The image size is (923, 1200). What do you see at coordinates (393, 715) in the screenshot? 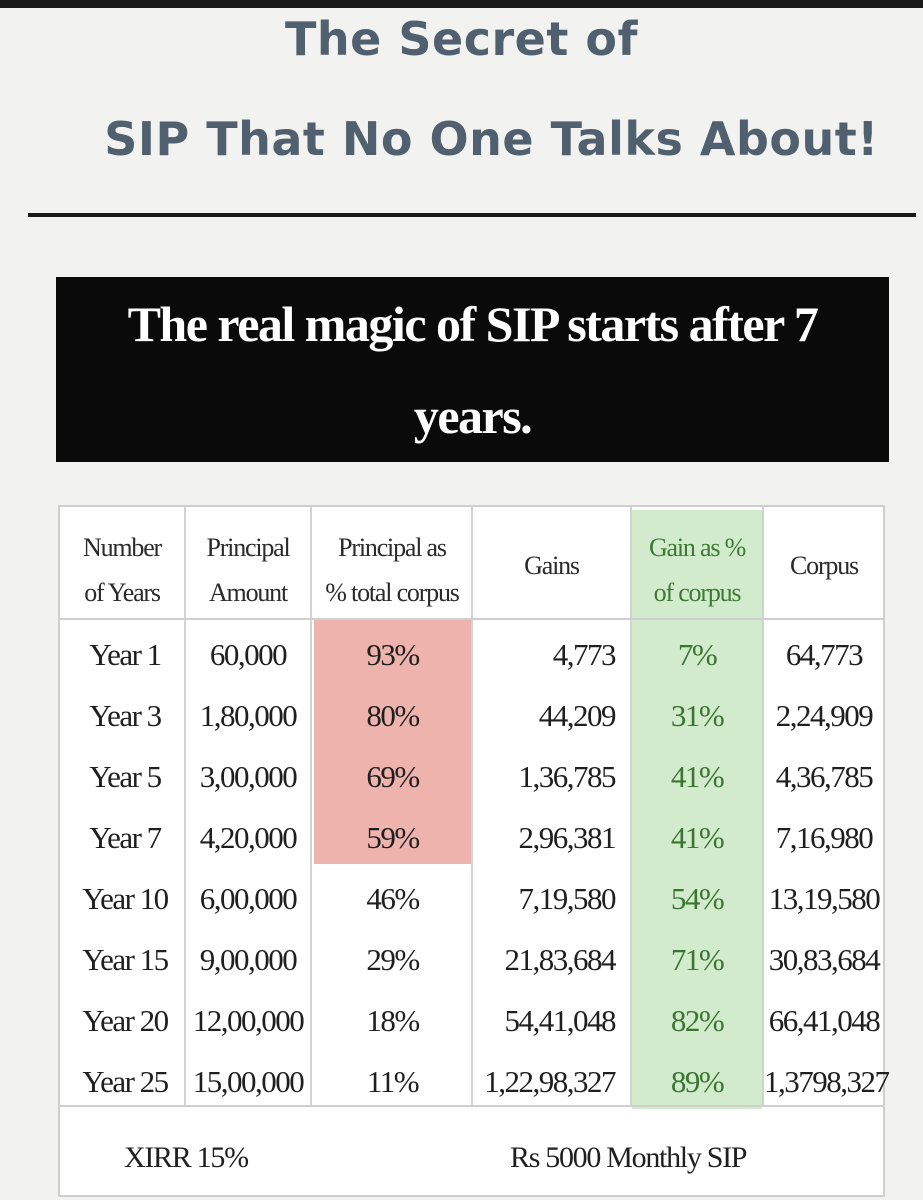
I see `cell-principal-pct: 80%` at bounding box center [393, 715].